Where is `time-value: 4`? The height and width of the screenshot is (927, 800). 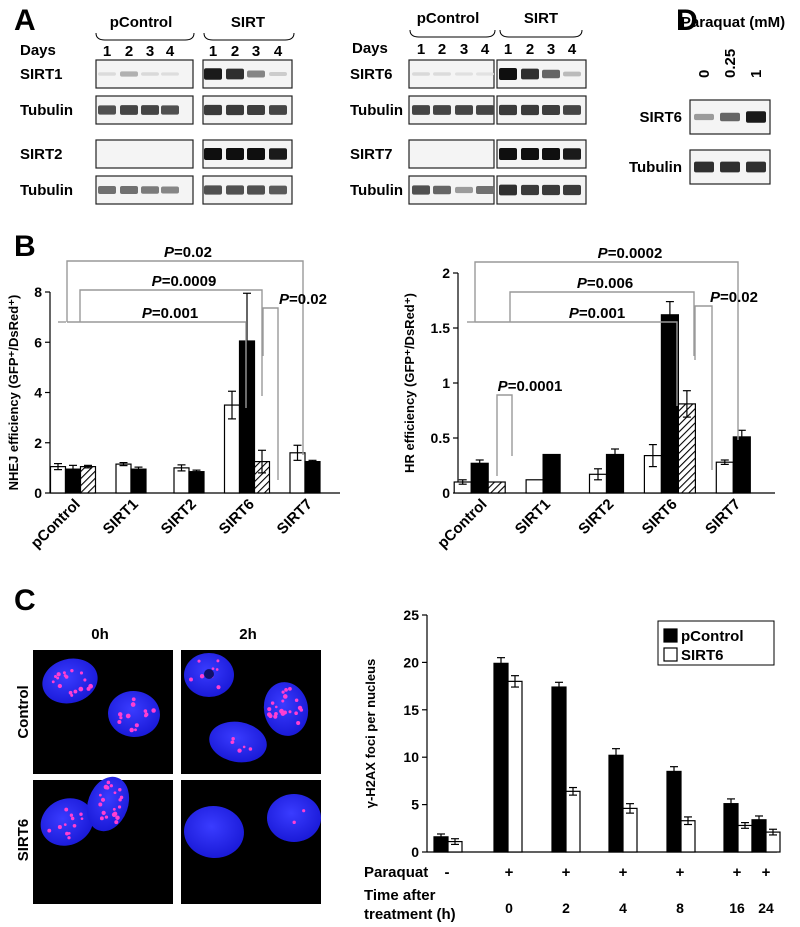 time-value: 4 is located at coordinates (623, 908).